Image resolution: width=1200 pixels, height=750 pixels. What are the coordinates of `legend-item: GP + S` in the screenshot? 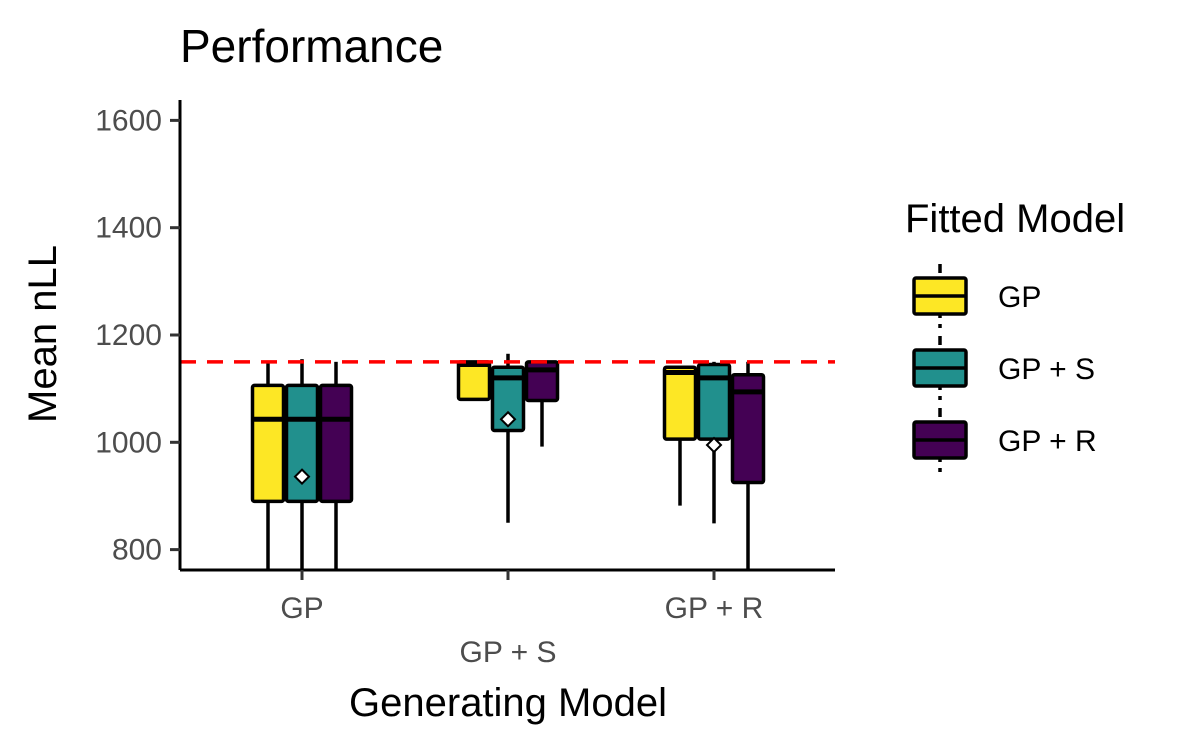 It's located at (1003, 368).